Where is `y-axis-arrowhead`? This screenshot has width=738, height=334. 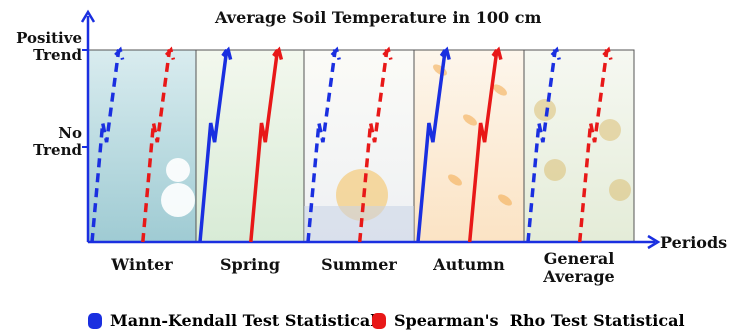 y-axis-arrowhead is located at coordinates (88, 16).